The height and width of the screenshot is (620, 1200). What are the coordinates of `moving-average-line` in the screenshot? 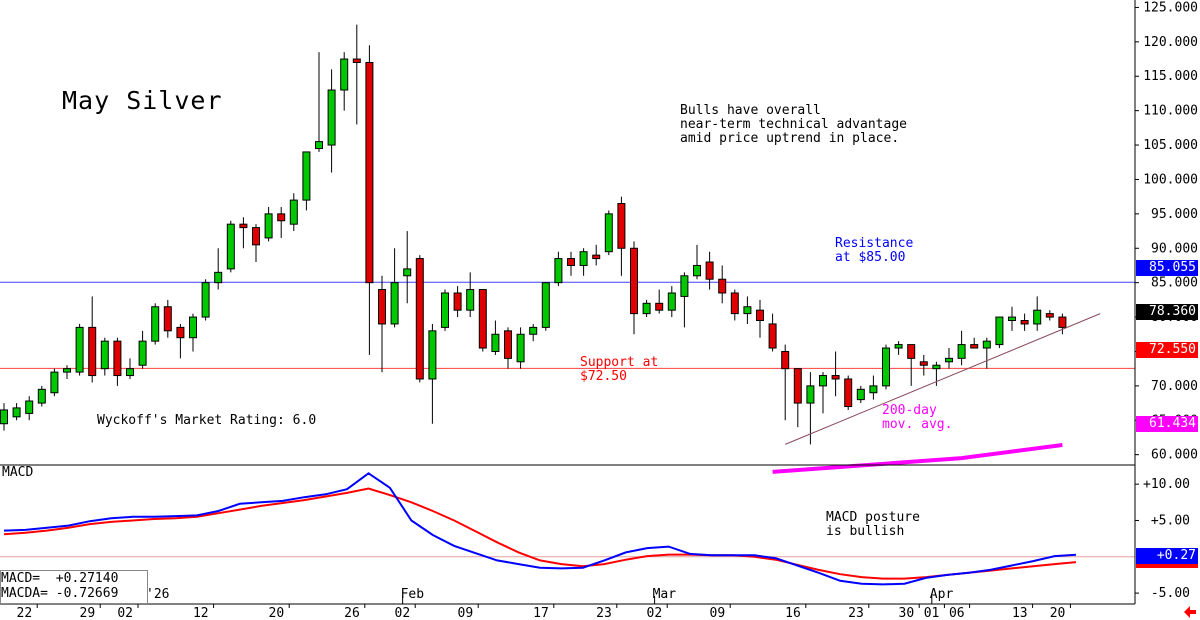 It's located at (917, 458).